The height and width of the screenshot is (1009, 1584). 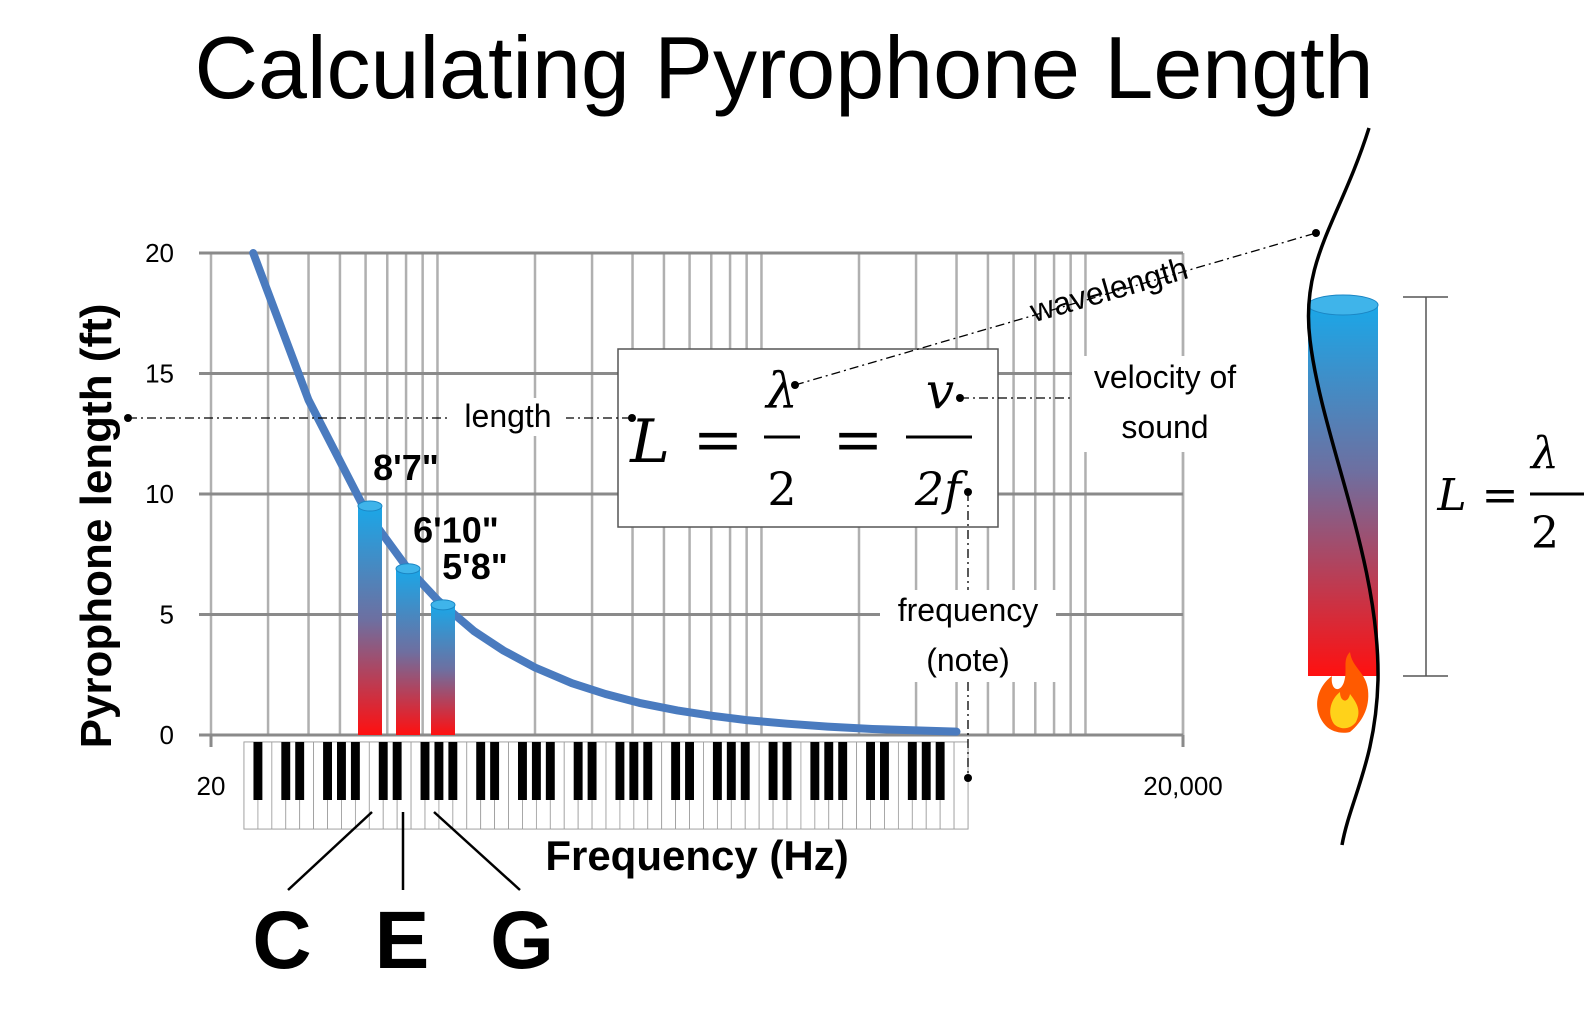 I want to click on pipe-g, so click(x=443, y=669).